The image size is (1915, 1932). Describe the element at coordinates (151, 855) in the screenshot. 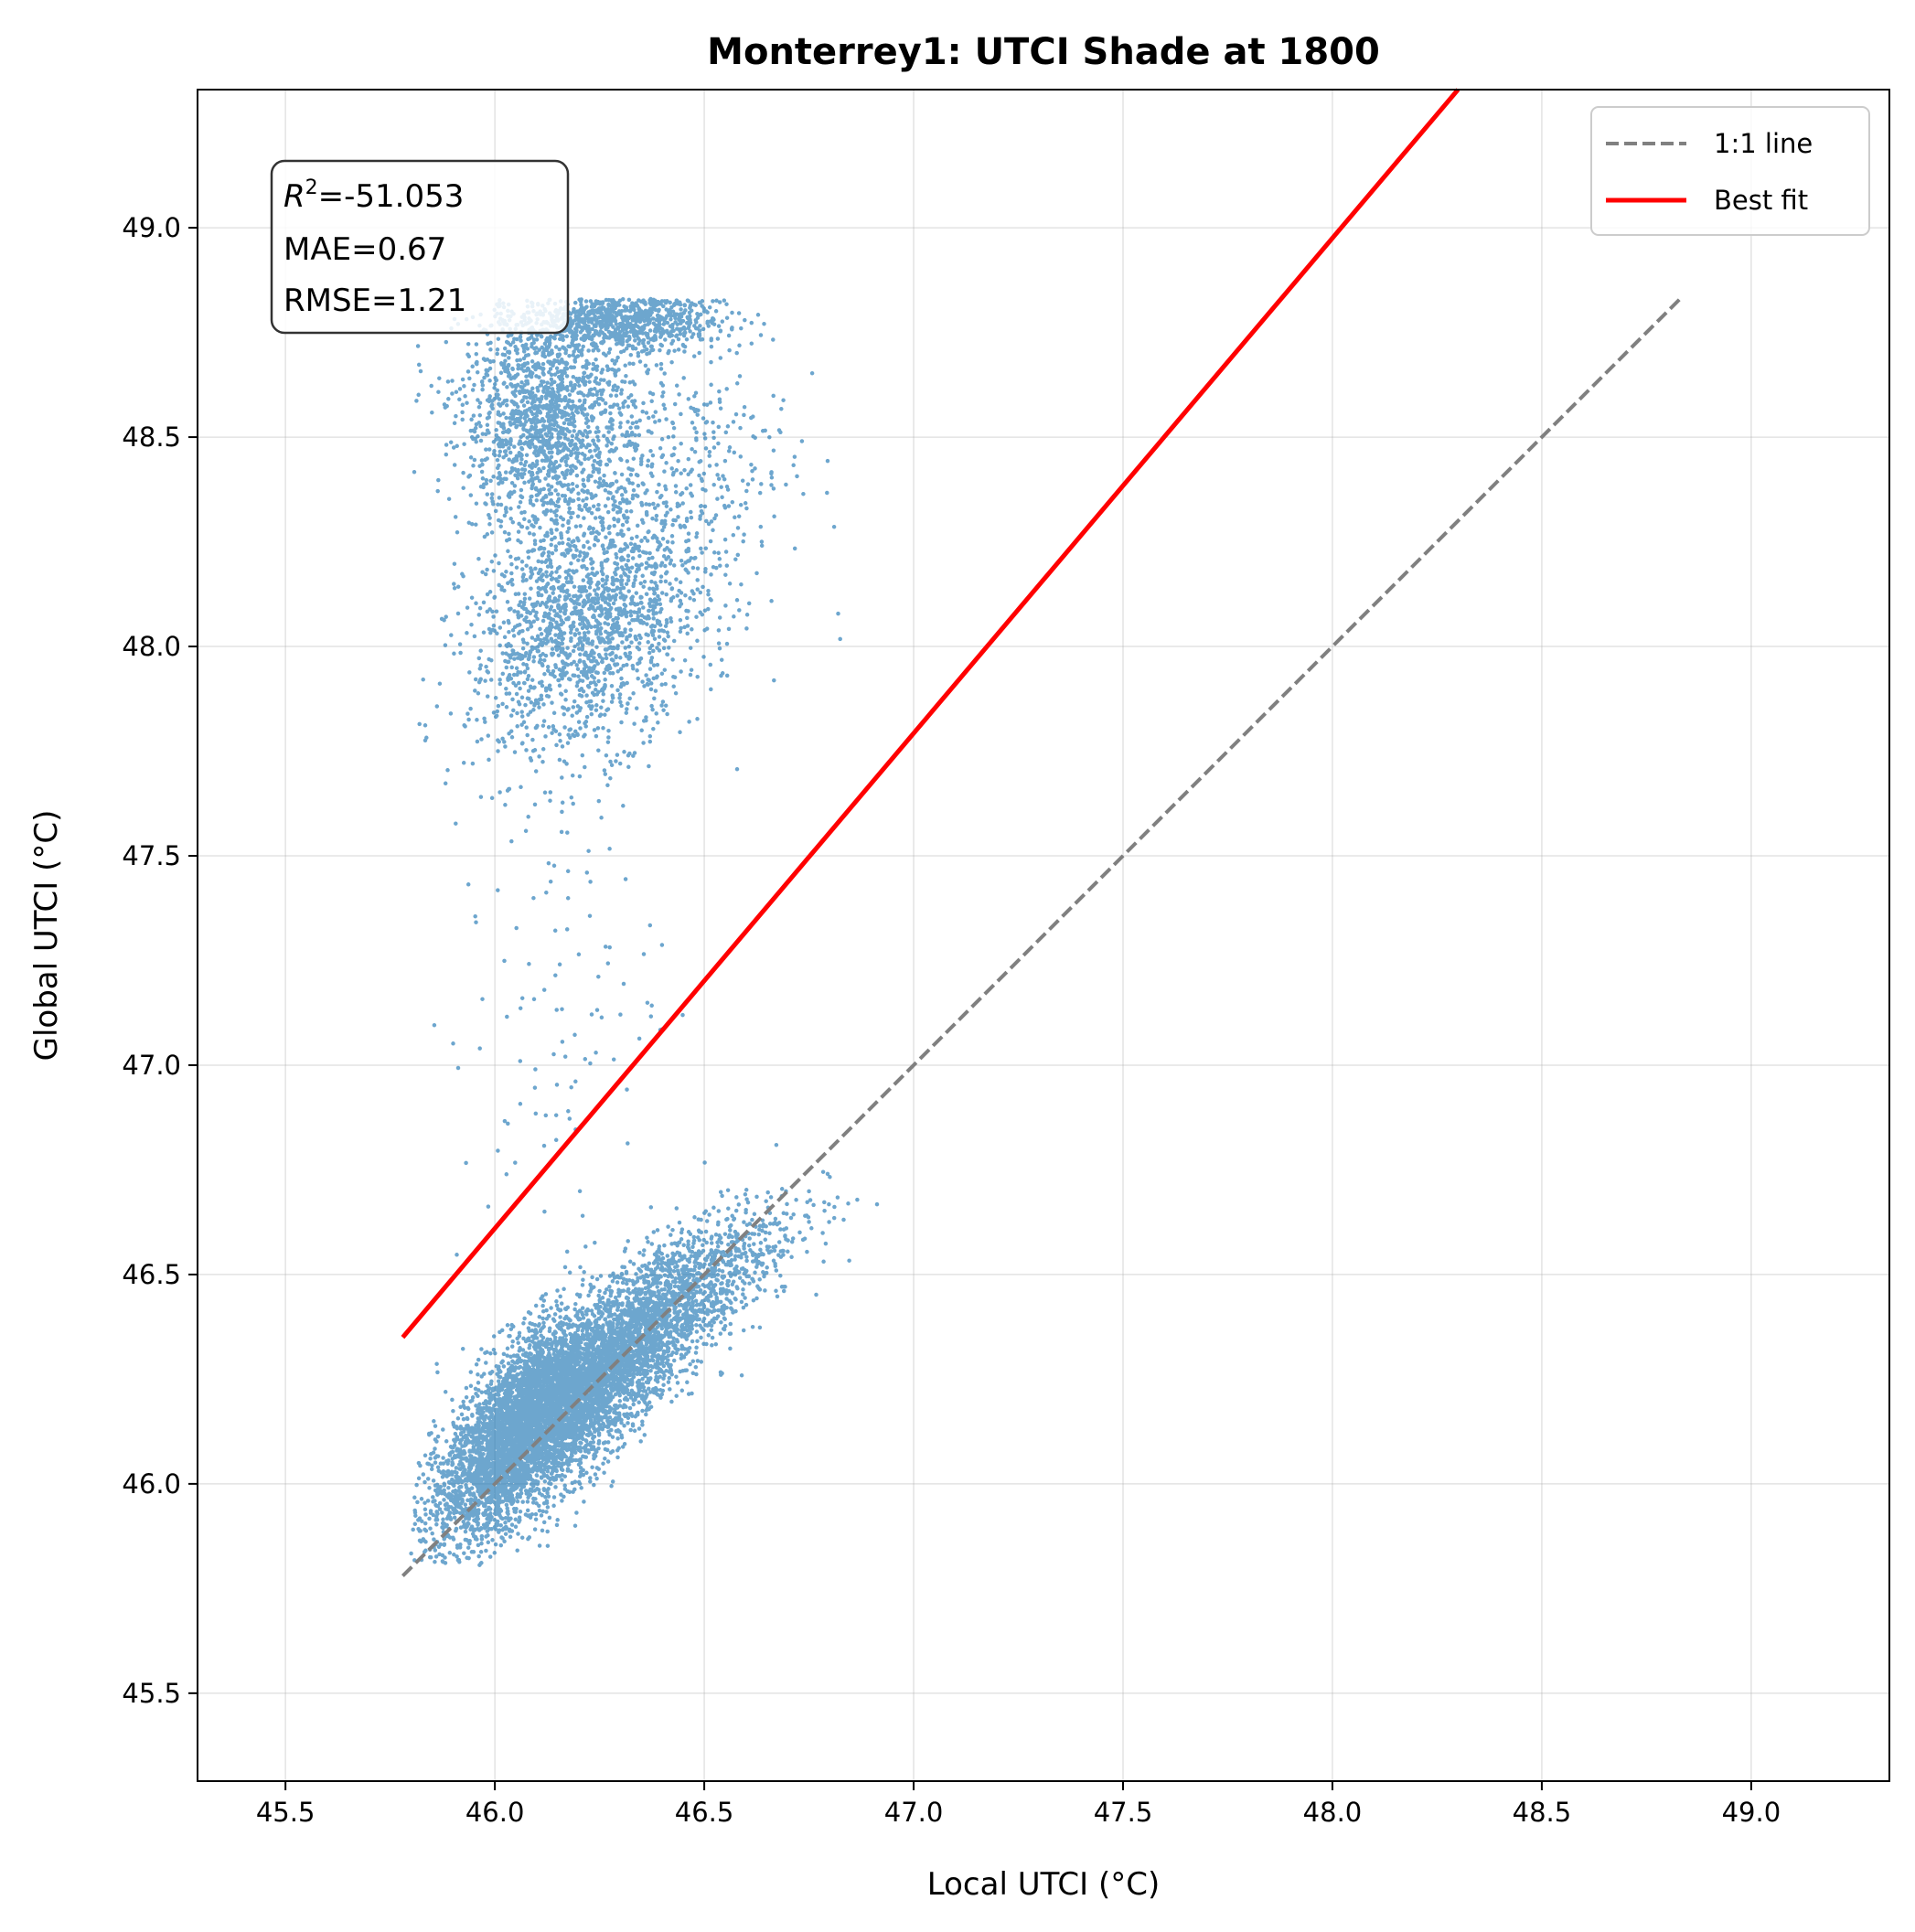

I see `y-tick-label: 47.5` at that location.